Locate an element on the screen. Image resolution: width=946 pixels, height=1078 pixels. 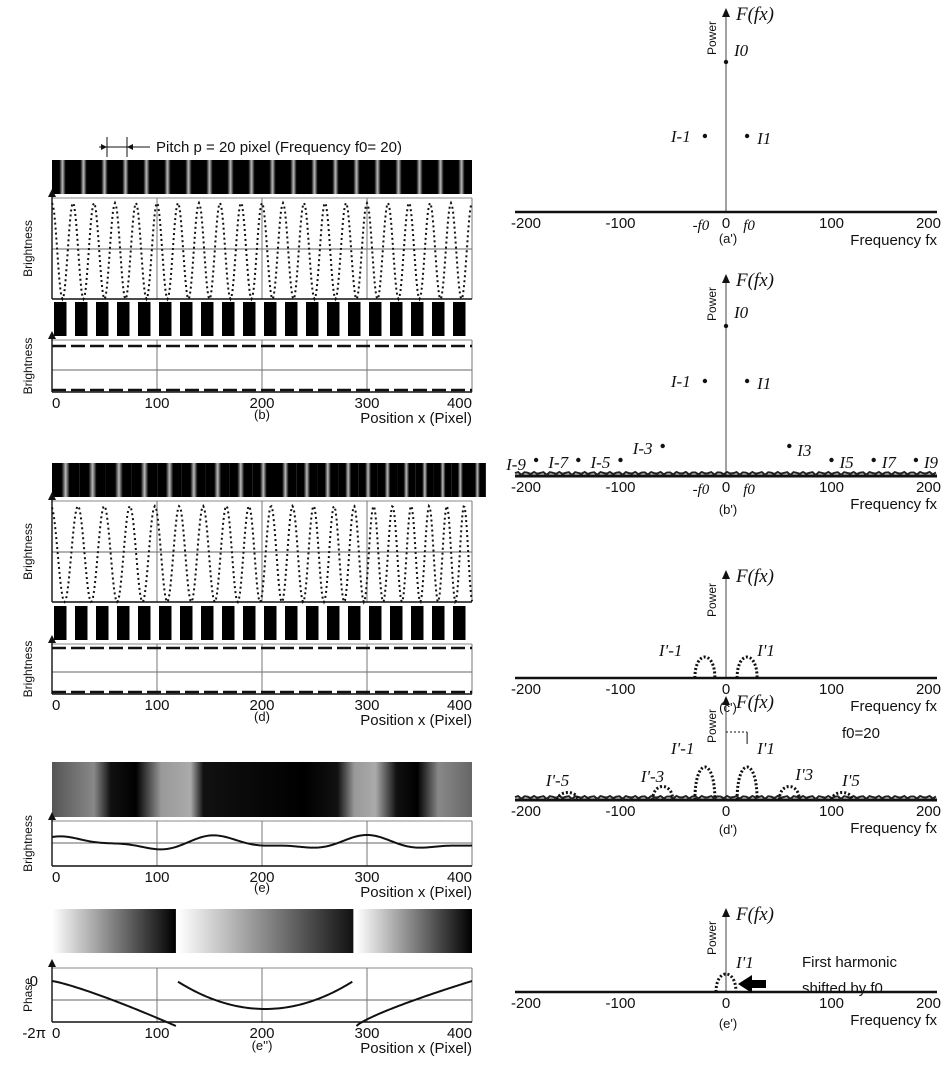
function-label: F(fx) is located at coordinates (754, 702).